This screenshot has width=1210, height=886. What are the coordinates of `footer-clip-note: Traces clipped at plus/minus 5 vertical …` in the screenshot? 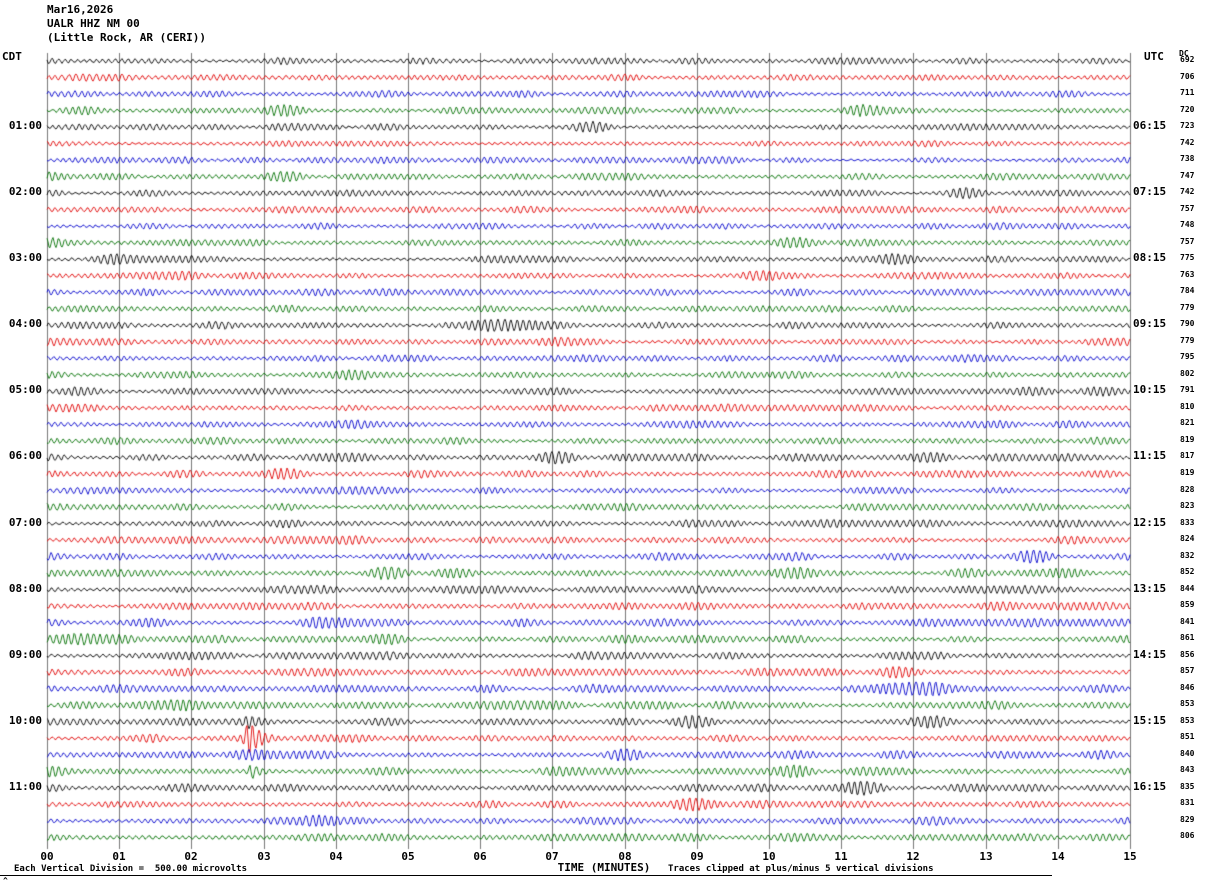 It's located at (801, 869).